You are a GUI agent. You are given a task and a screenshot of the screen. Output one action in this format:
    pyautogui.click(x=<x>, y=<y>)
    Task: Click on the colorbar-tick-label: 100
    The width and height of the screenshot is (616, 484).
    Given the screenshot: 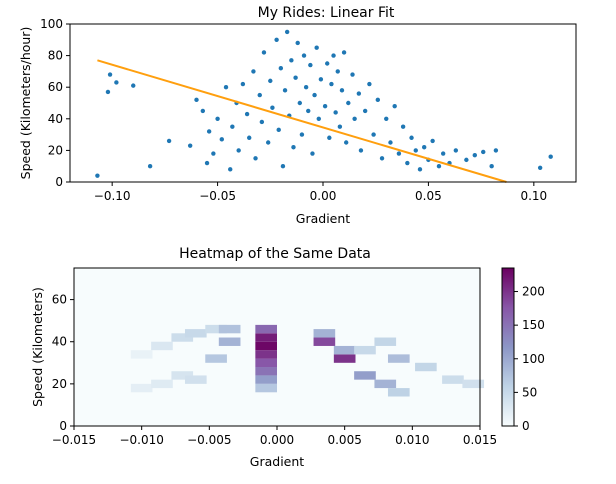 What is the action you would take?
    pyautogui.click(x=533, y=359)
    